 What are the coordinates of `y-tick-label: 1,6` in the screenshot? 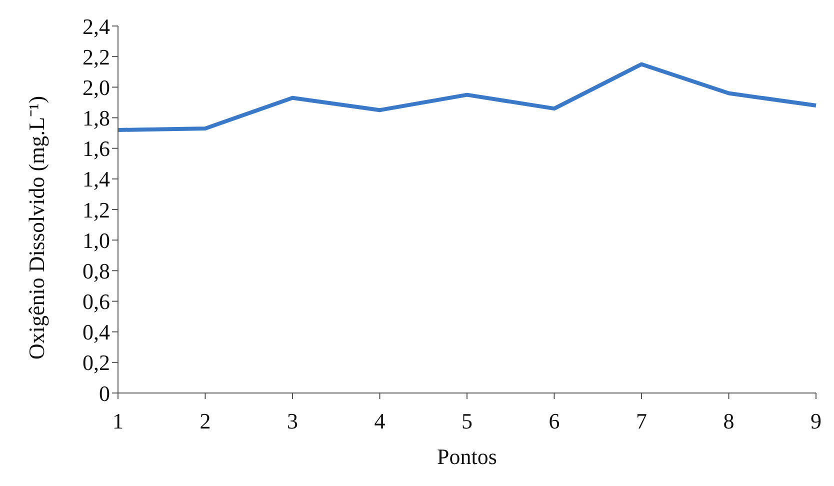 It's located at (96, 149).